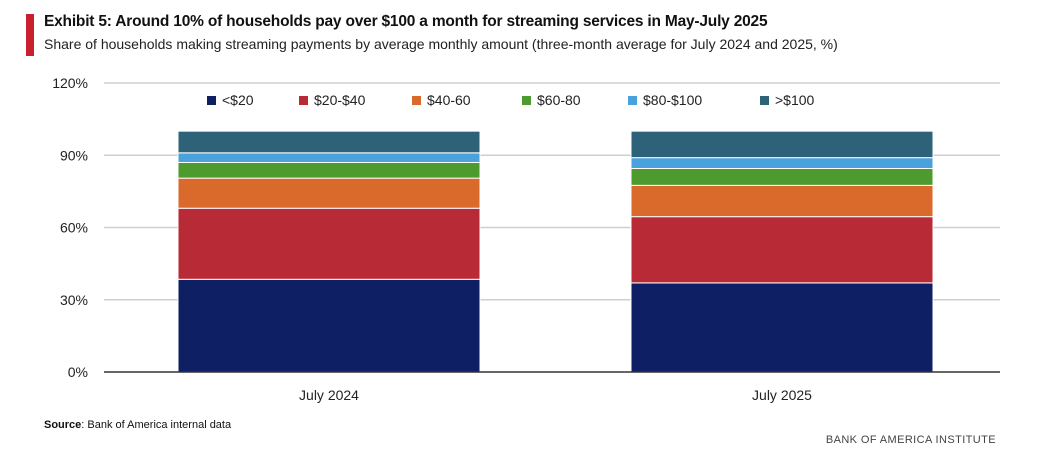 This screenshot has height=472, width=1062. What do you see at coordinates (672, 100) in the screenshot?
I see `legend-label: $80-$100` at bounding box center [672, 100].